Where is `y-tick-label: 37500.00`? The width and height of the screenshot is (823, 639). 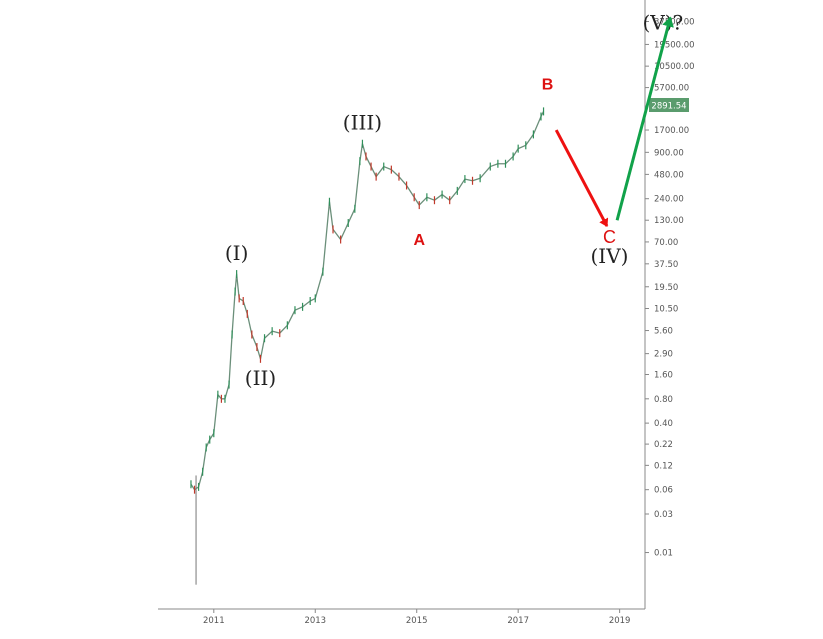 y-tick-label: 37500.00 is located at coordinates (674, 22).